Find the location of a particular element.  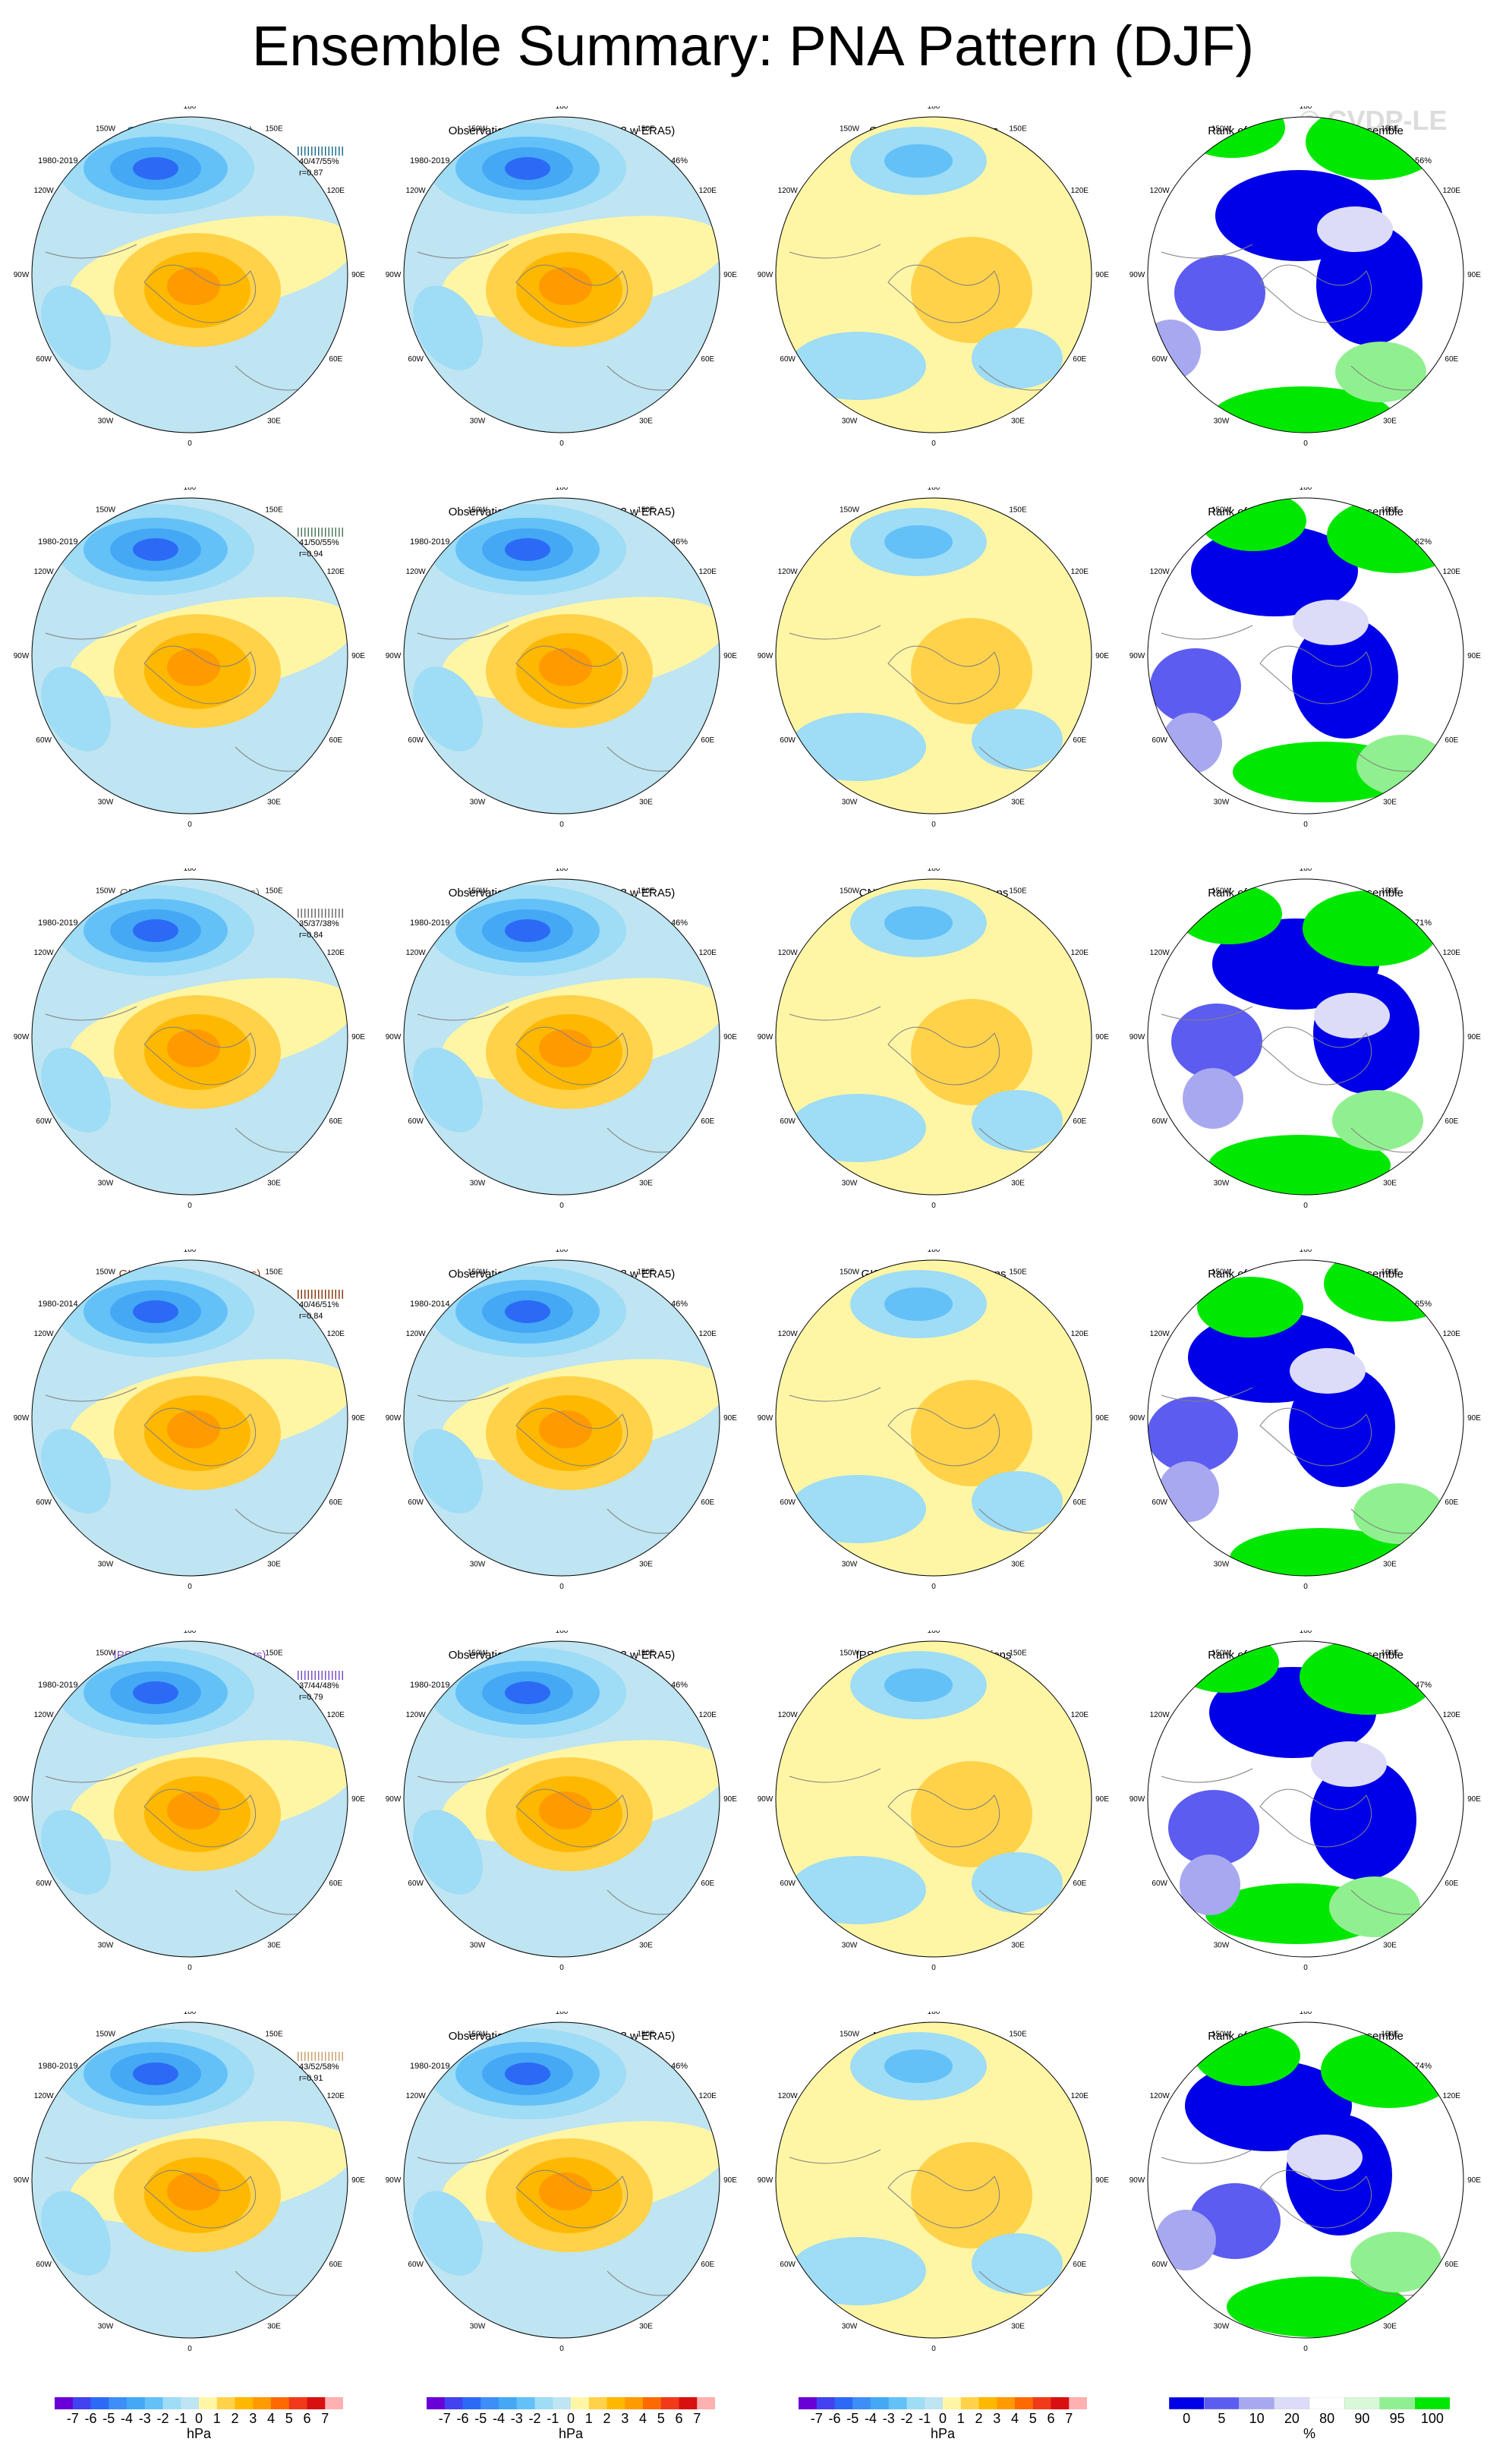

colorbar-swatches is located at coordinates (943, 2403).